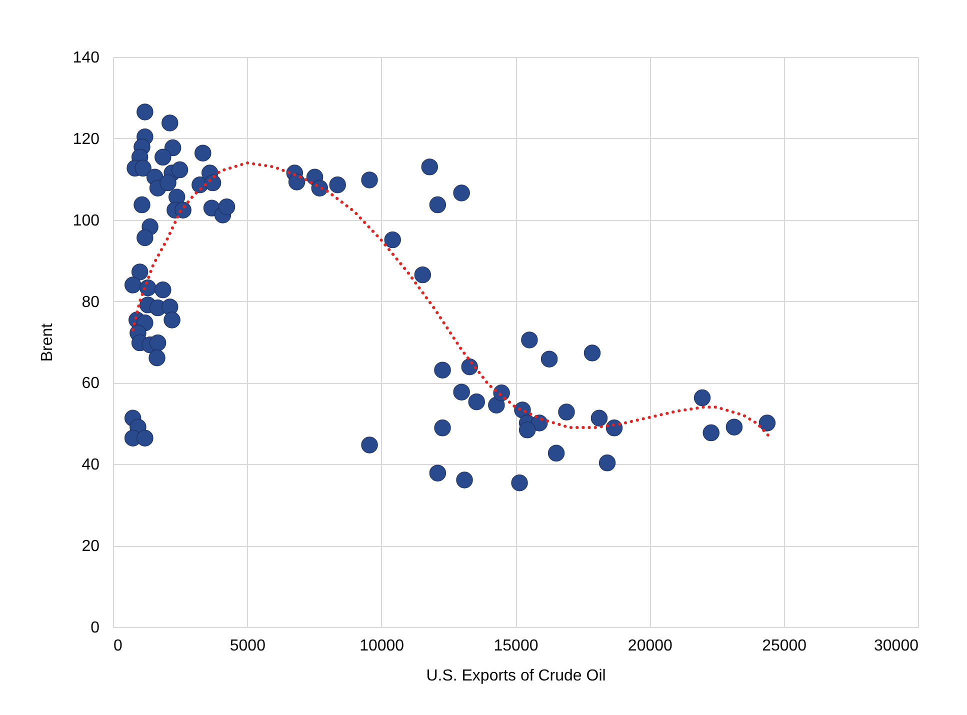  What do you see at coordinates (47, 342) in the screenshot?
I see `y-axis-title: Brent` at bounding box center [47, 342].